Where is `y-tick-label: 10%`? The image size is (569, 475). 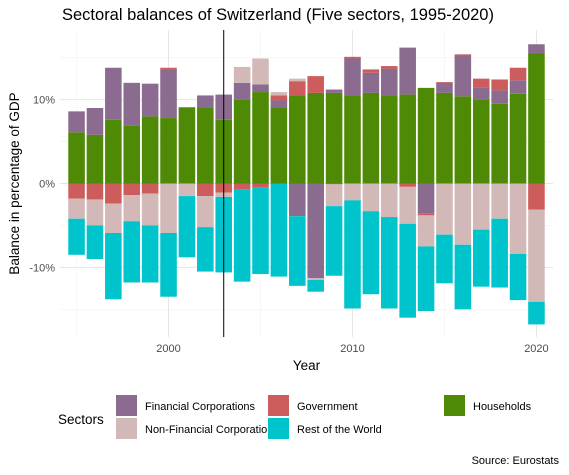 y-tick-label: 10% is located at coordinates (44, 101).